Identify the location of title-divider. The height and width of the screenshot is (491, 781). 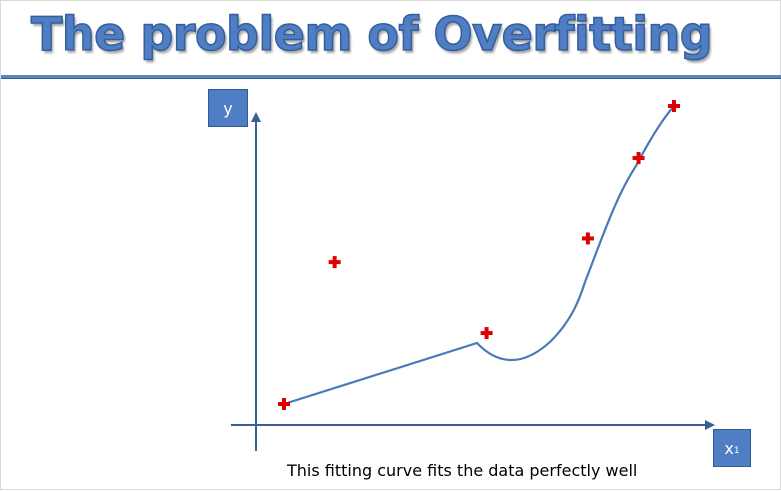
(391, 77).